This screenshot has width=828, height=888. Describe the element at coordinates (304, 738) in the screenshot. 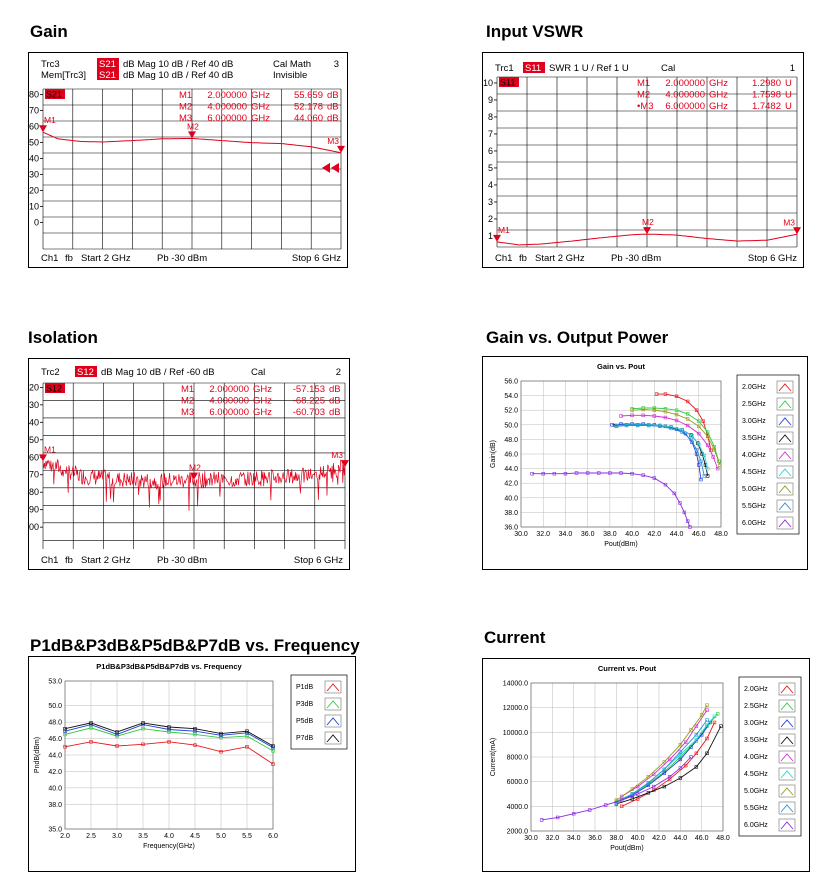

I see `legend-label: P7dB` at that location.